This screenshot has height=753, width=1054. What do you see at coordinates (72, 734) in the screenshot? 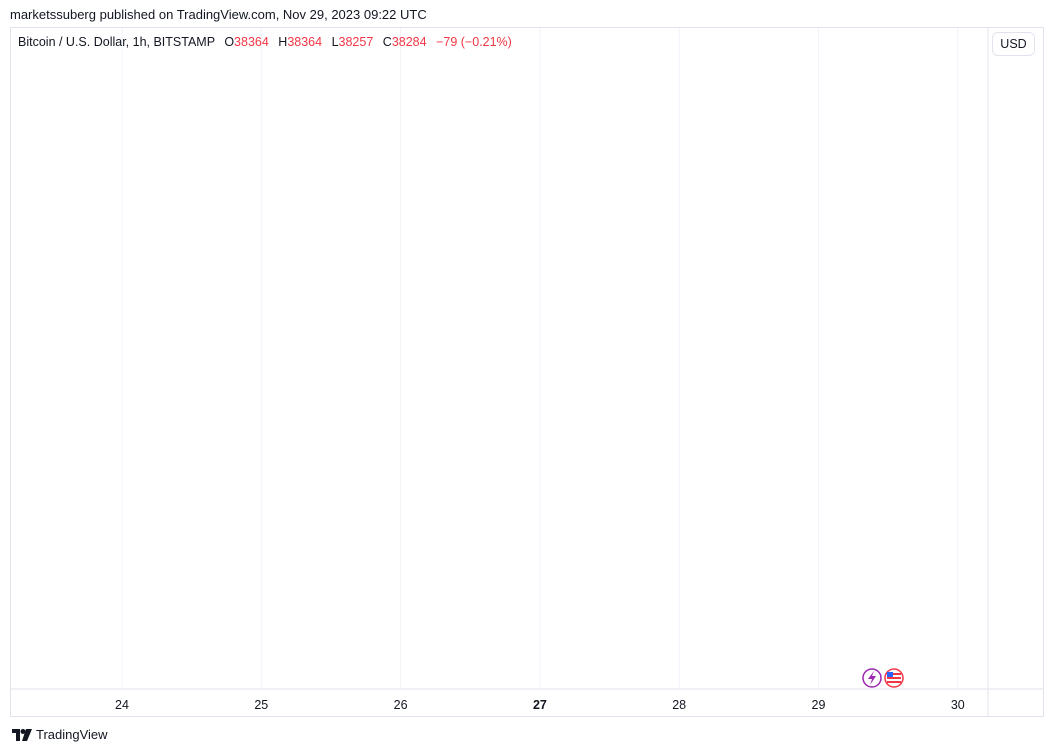
I see `tradingview-brand: TradingView` at bounding box center [72, 734].